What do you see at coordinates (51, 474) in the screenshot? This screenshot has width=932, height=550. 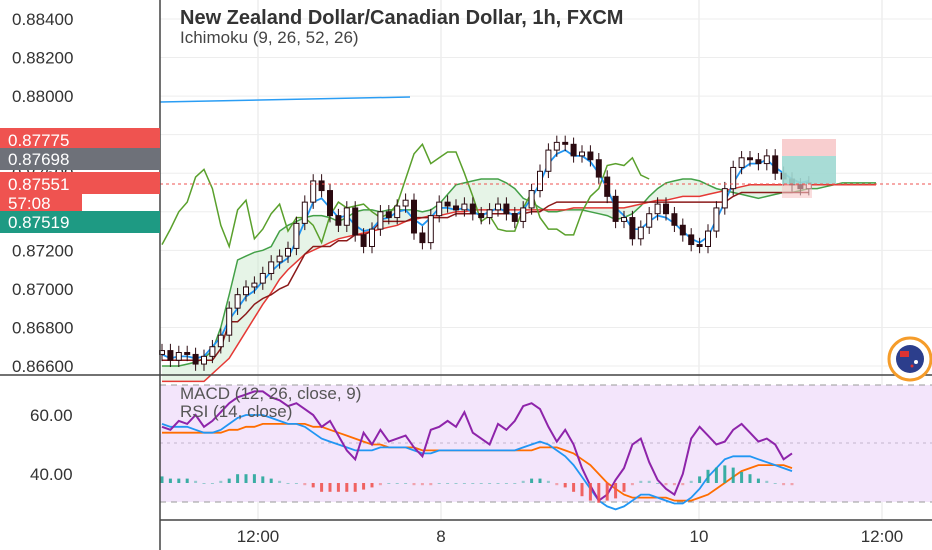 I see `rsi-tick-label: 40.00` at bounding box center [51, 474].